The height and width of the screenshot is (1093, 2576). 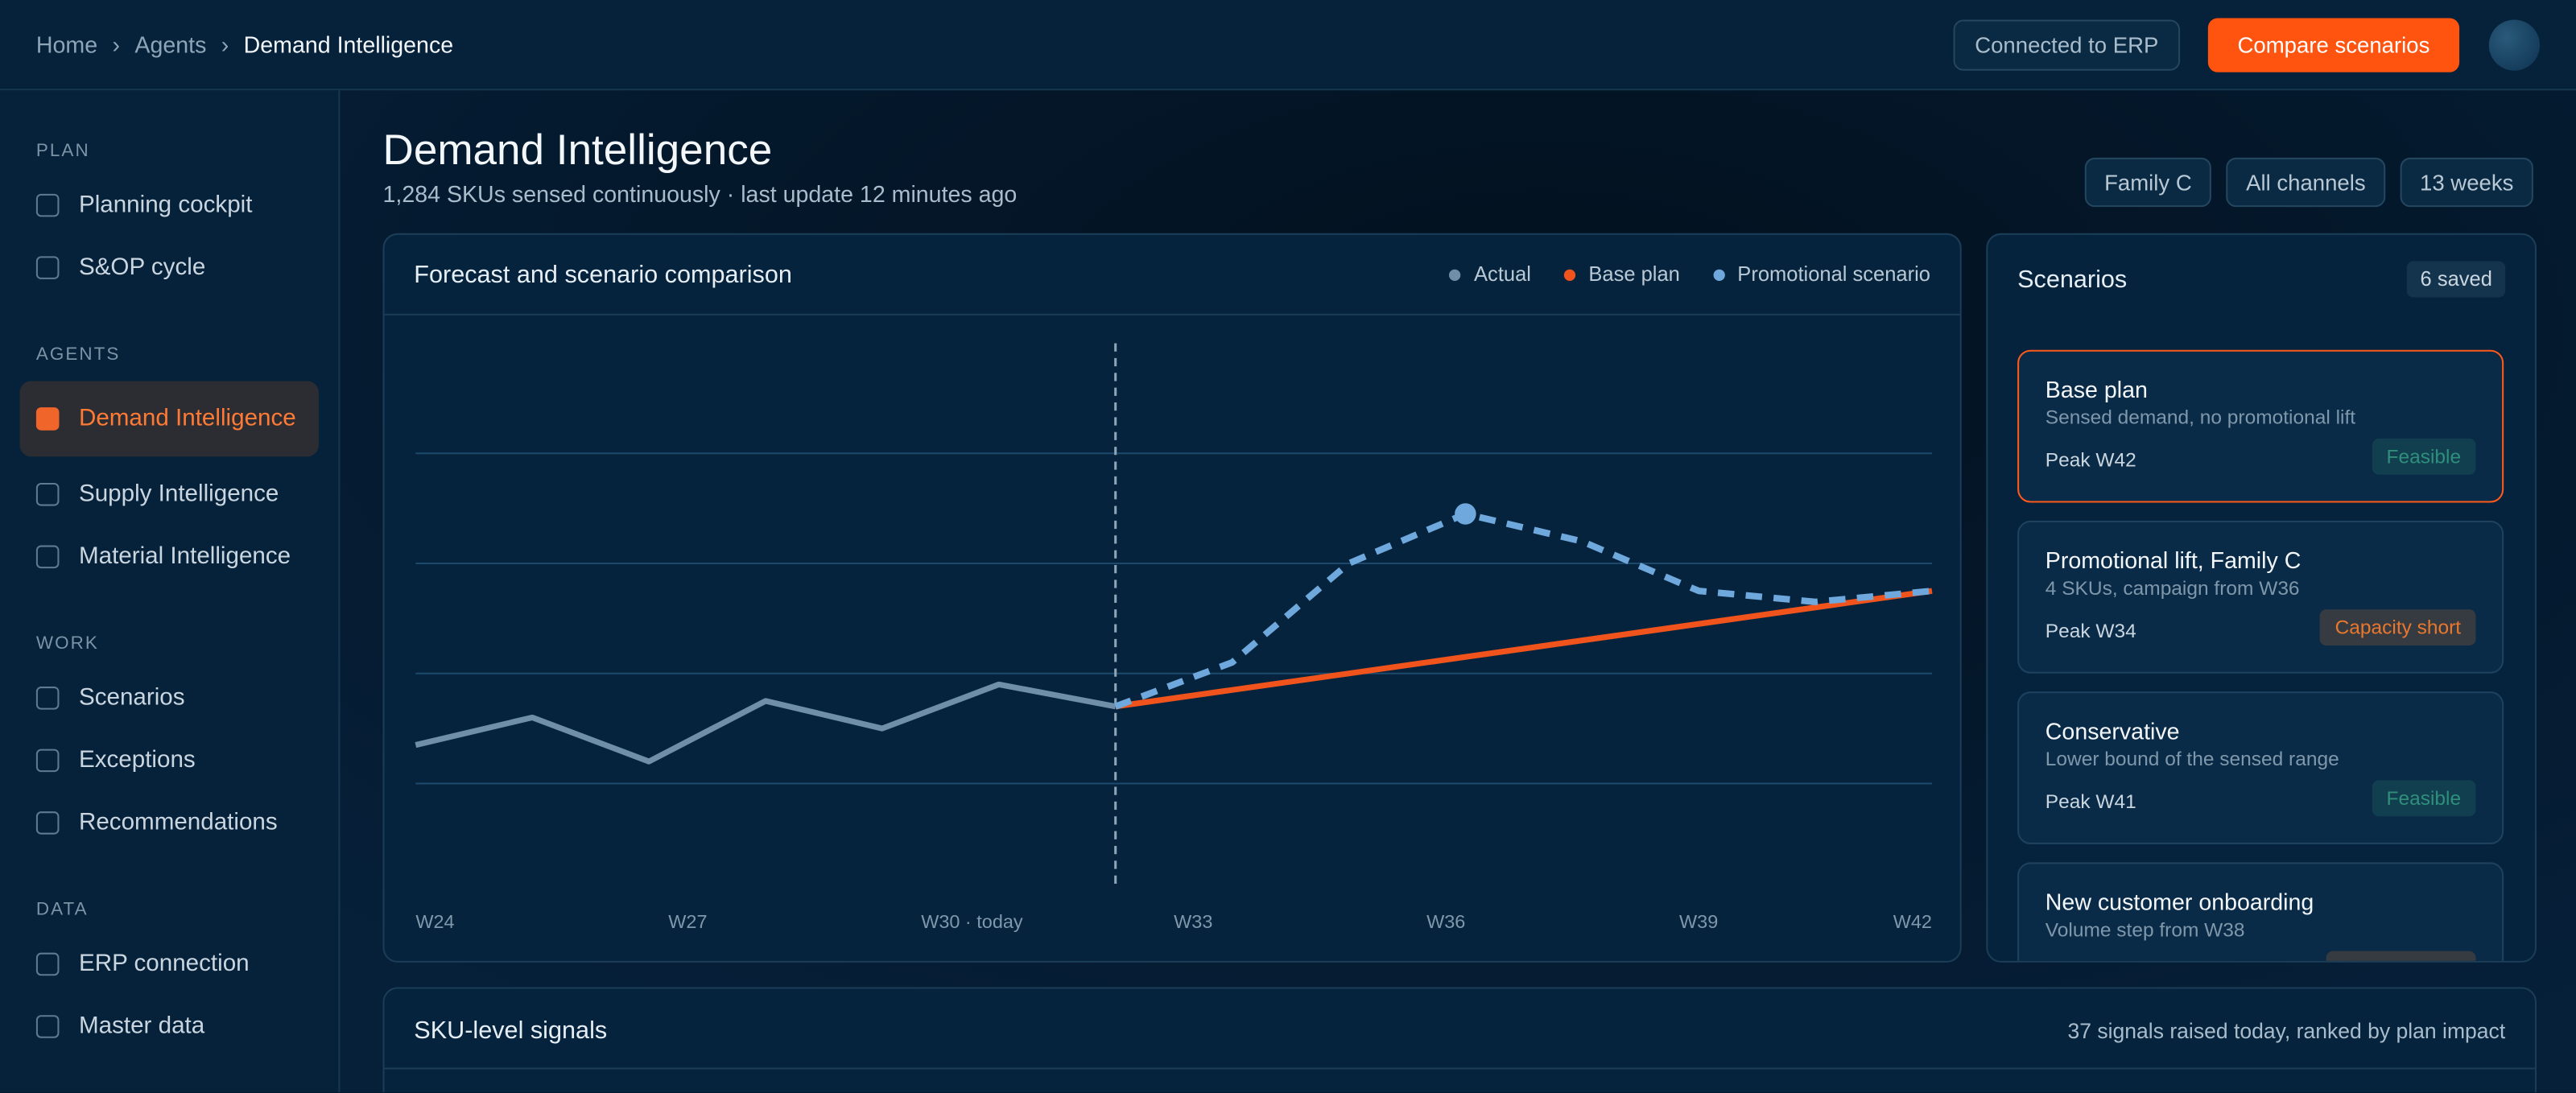 I want to click on scenario-desc: Lower bound of the sensed range, so click(x=2192, y=759).